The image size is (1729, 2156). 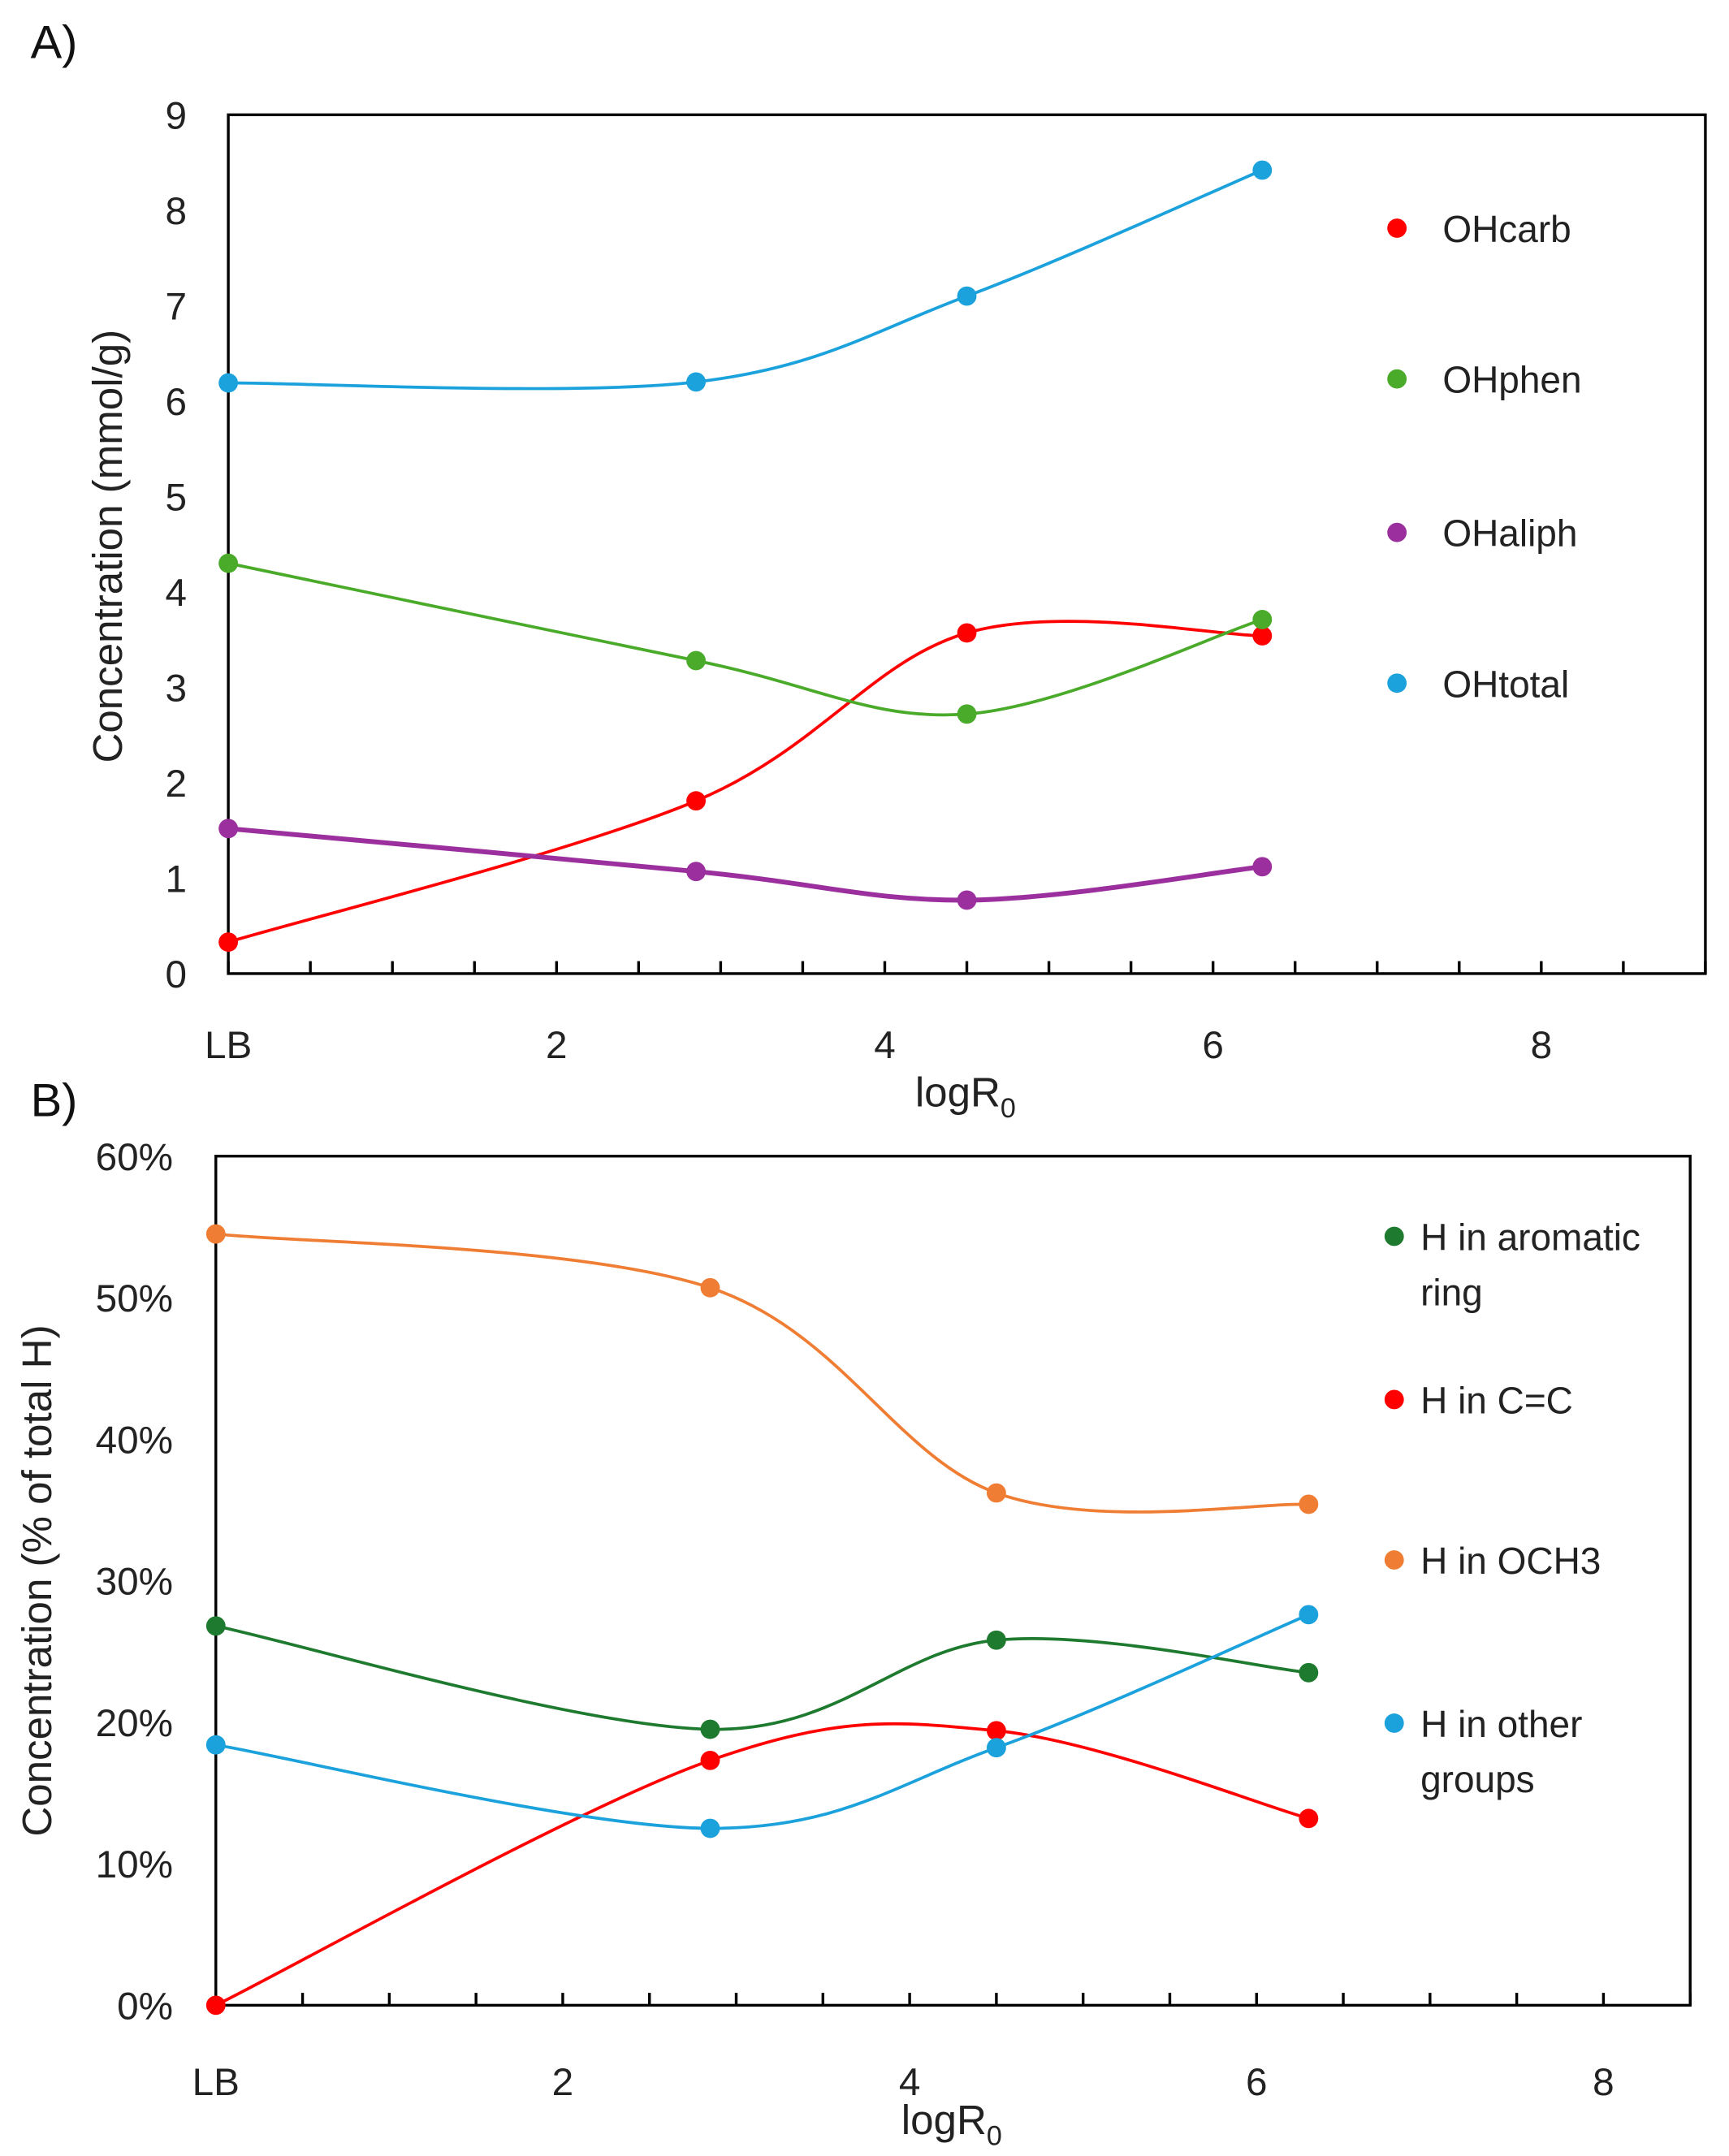 I want to click on legend-label: H in C=C, so click(x=1496, y=1400).